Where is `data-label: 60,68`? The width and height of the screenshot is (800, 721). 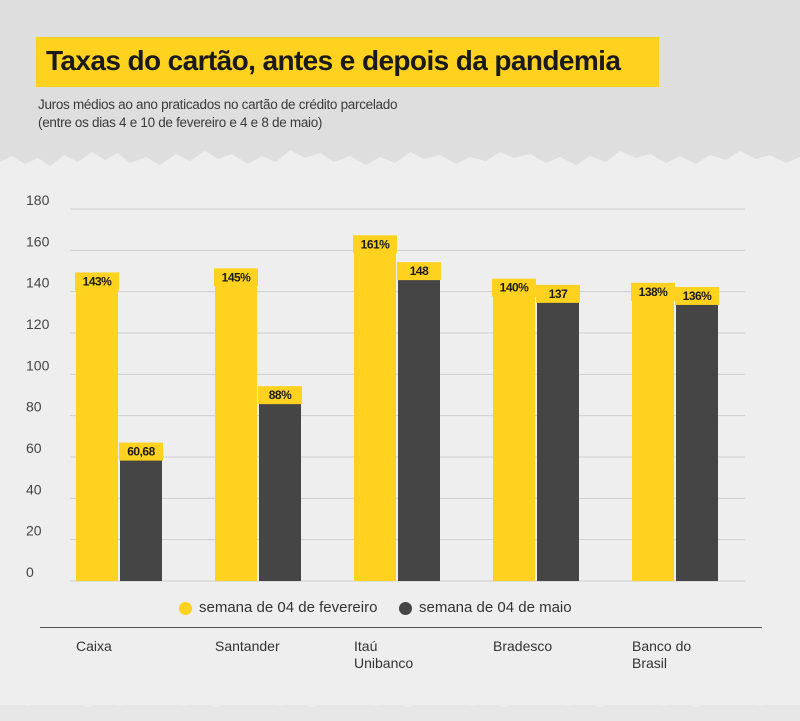
data-label: 60,68 is located at coordinates (141, 452).